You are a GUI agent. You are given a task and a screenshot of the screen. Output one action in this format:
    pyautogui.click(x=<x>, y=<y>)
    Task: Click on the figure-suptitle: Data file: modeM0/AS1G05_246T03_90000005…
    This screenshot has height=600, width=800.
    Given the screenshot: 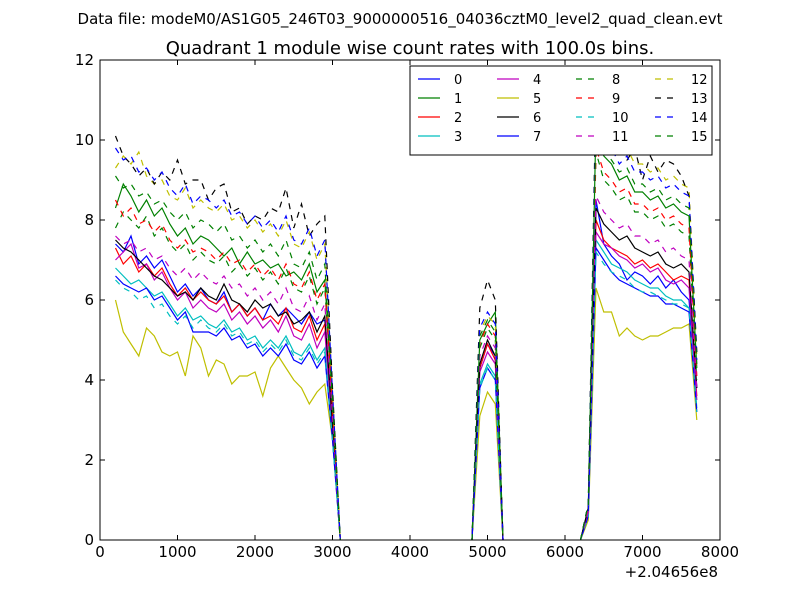 What is the action you would take?
    pyautogui.click(x=400, y=19)
    